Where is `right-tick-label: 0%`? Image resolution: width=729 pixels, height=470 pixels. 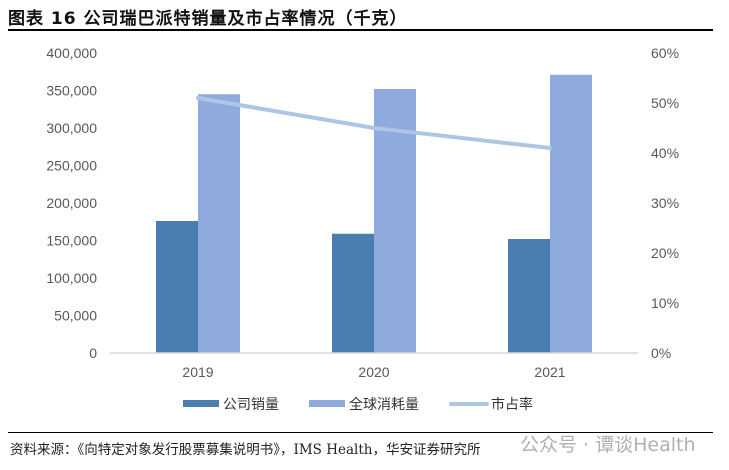
right-tick-label: 0% is located at coordinates (661, 353).